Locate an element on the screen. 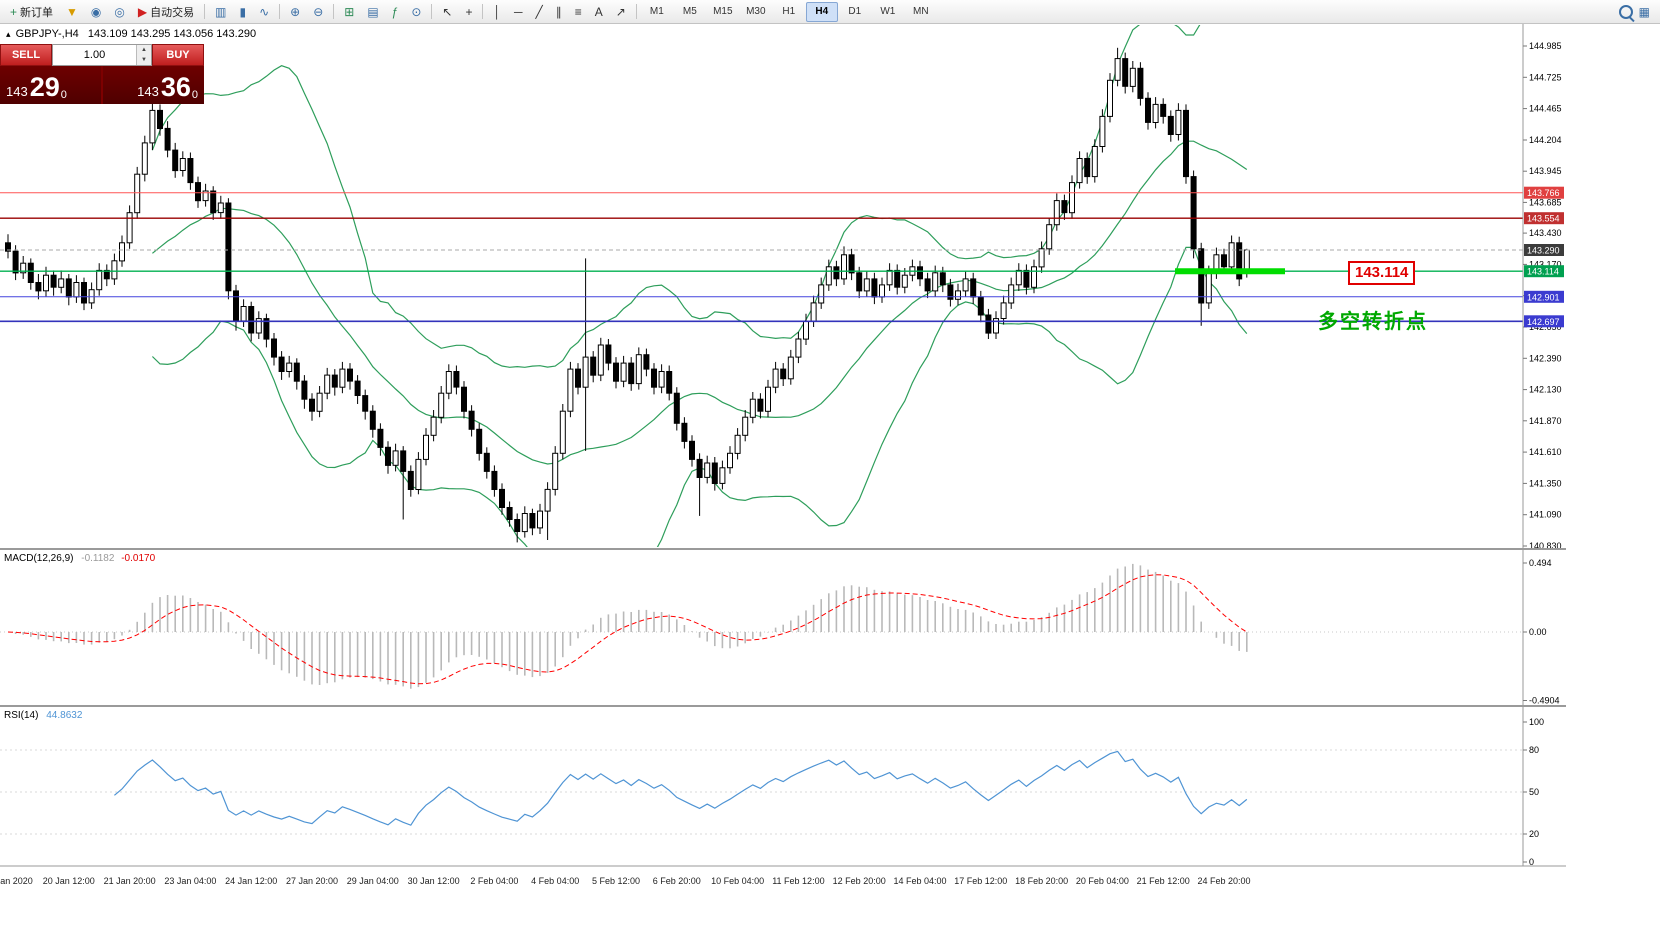  macd-name: MACD(12,26,9) is located at coordinates (39, 558).